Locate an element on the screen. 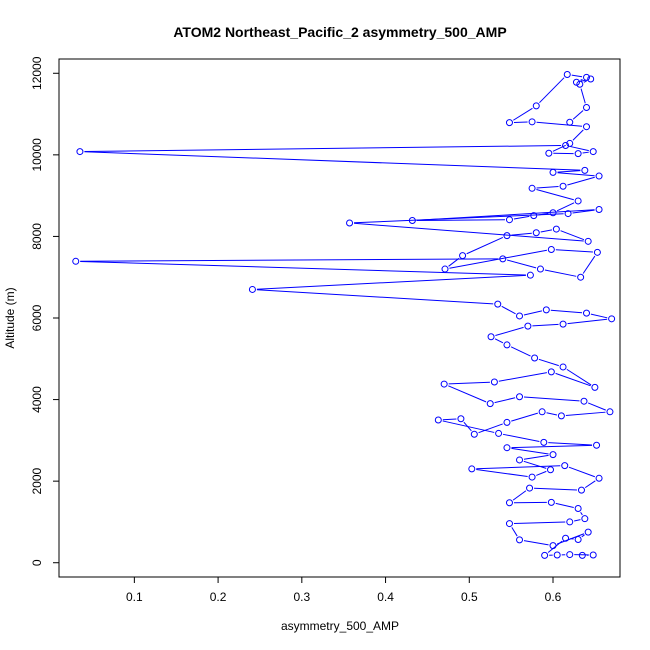 This screenshot has width=650, height=650. x-tick-label: 0.6 is located at coordinates (553, 597).